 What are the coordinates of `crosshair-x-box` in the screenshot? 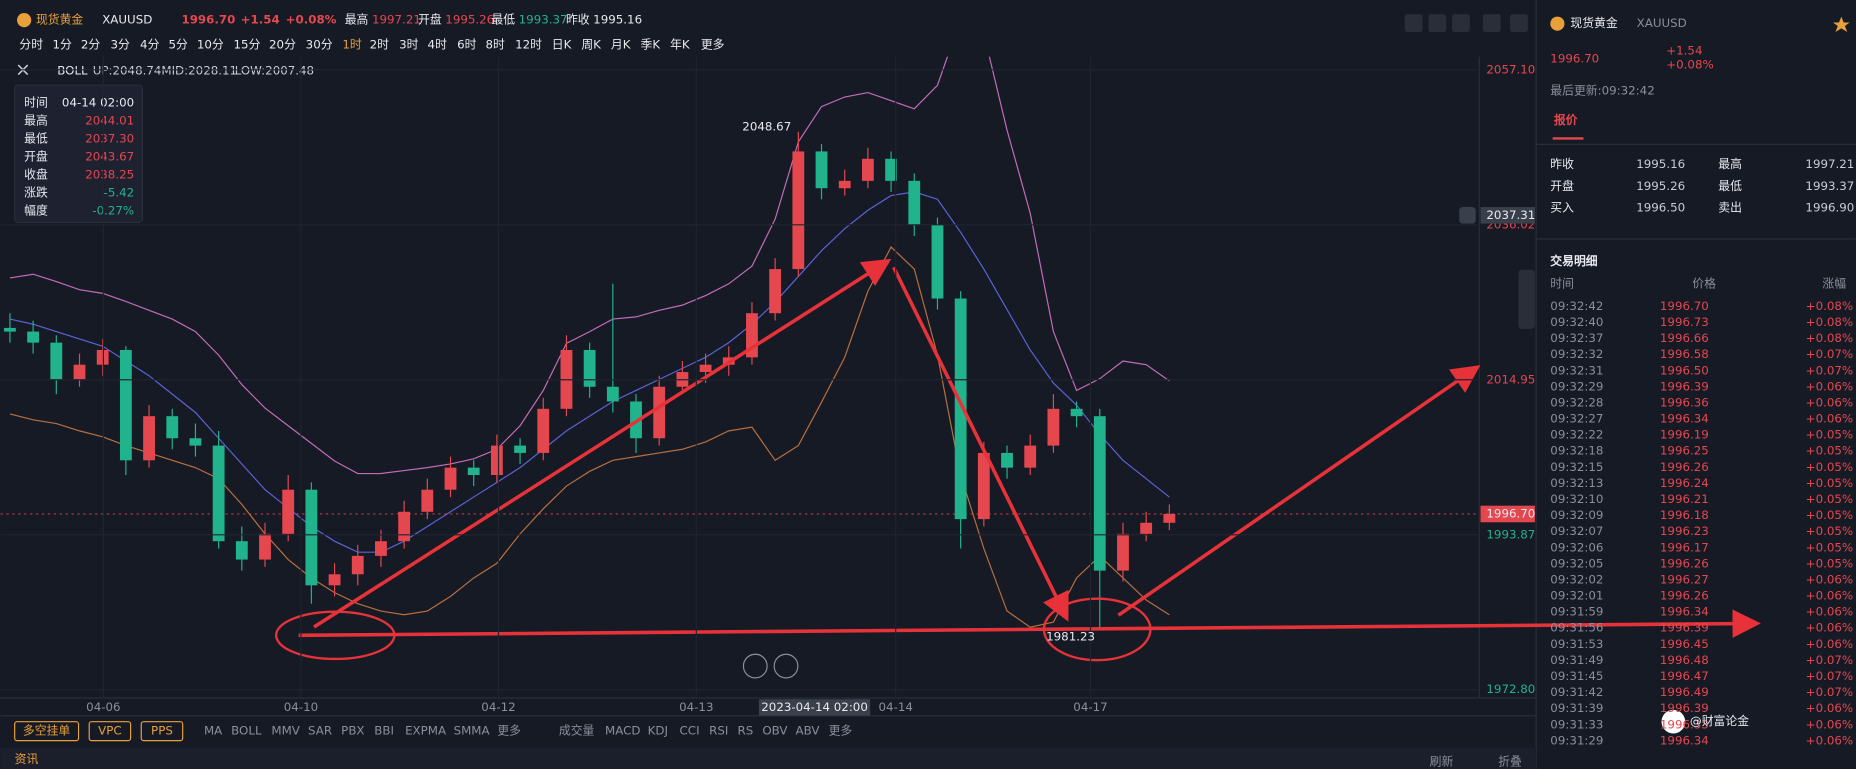 It's located at (814, 707).